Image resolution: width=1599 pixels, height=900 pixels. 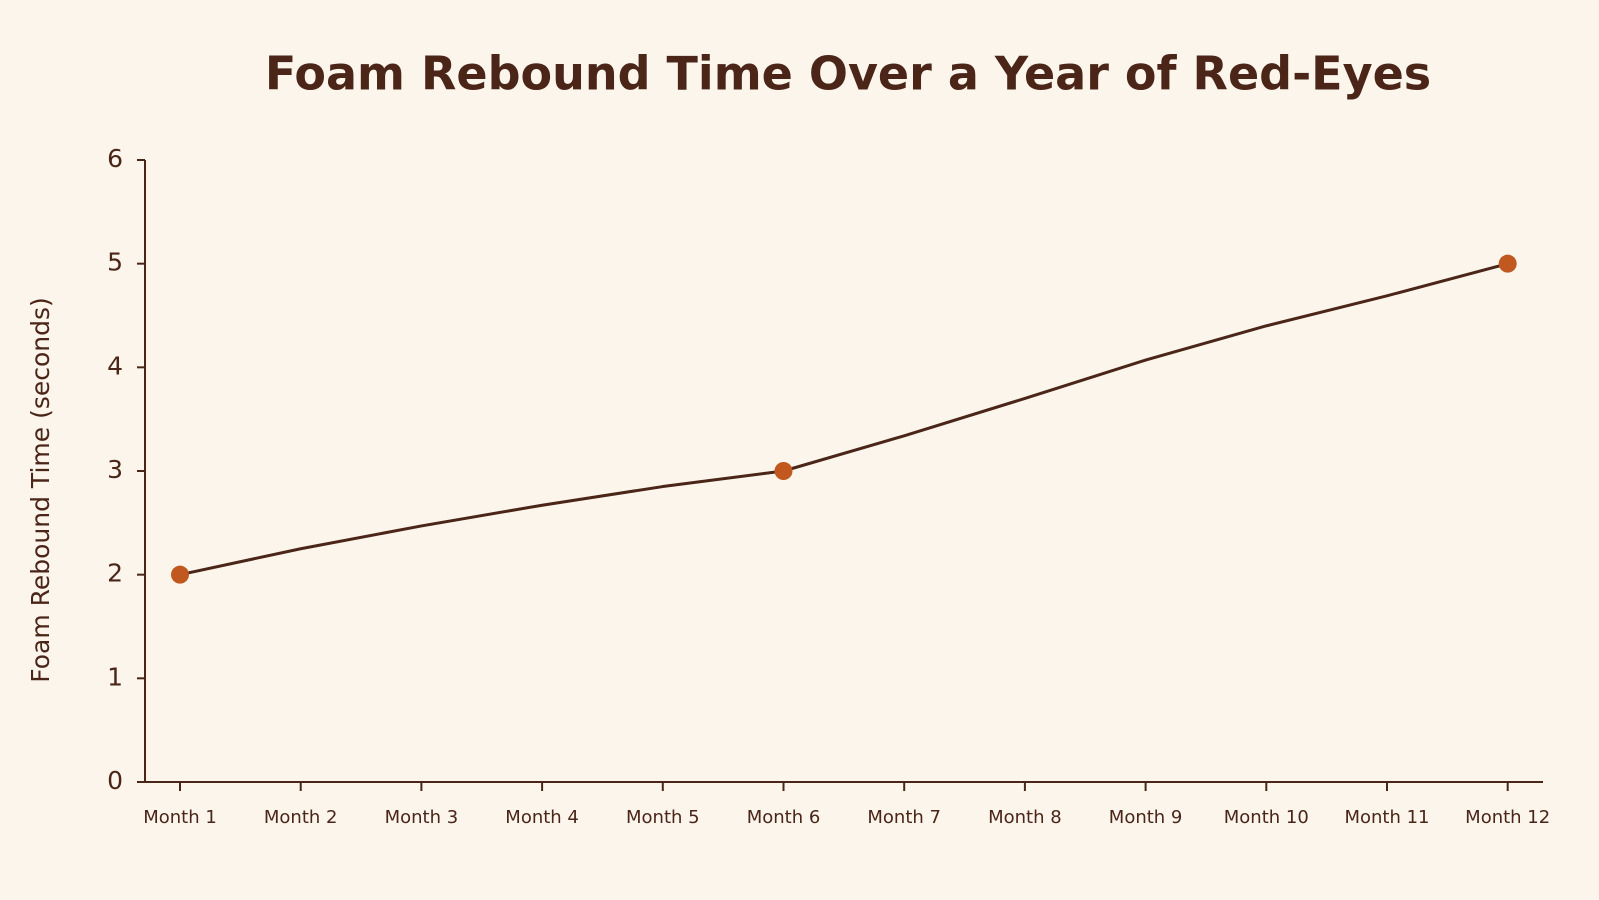 What do you see at coordinates (1146, 817) in the screenshot?
I see `x-tick-label: Month 9` at bounding box center [1146, 817].